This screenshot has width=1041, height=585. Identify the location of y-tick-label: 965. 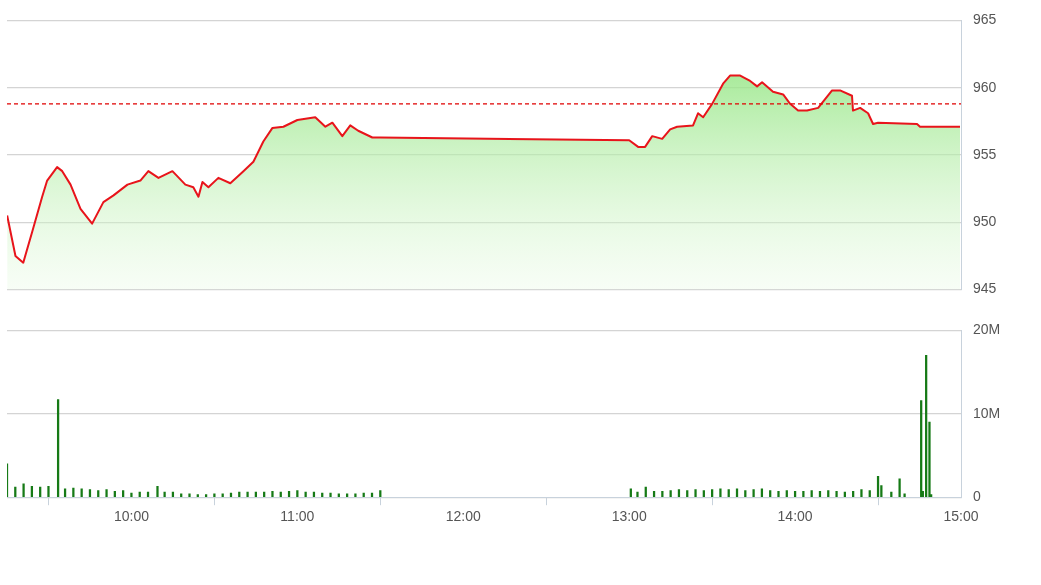
(985, 19).